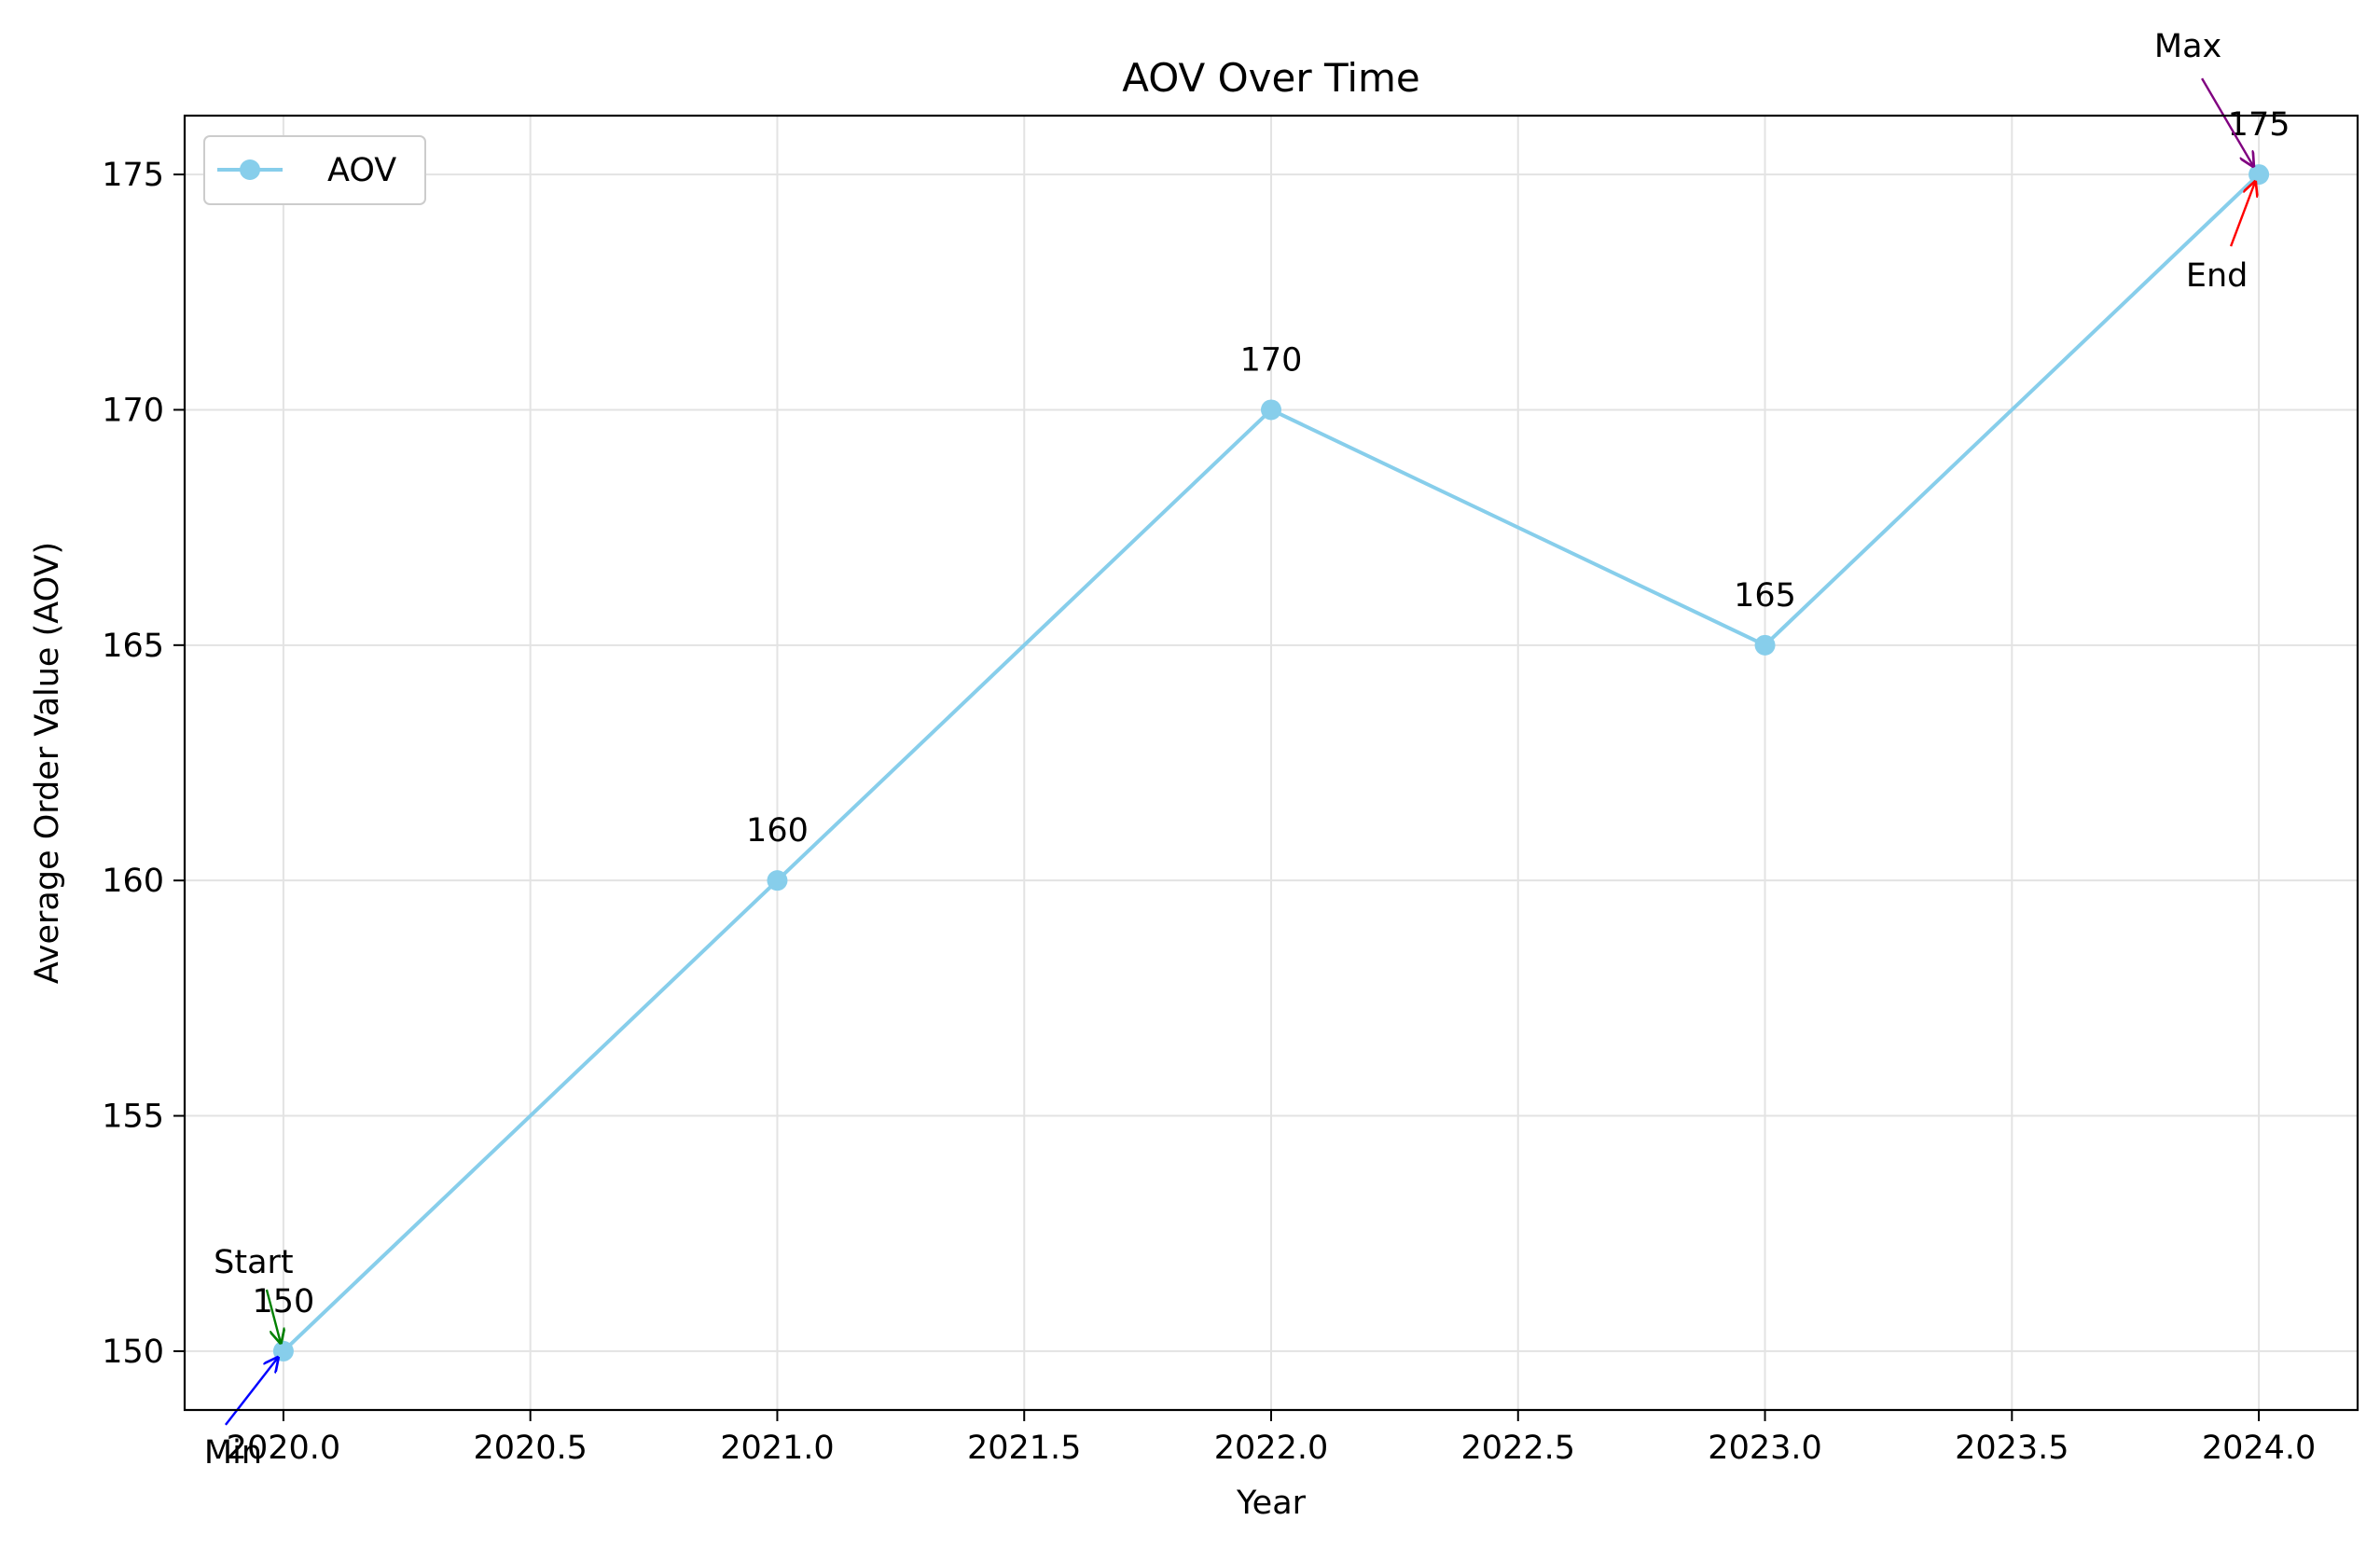  Describe the element at coordinates (1271, 1503) in the screenshot. I see `x-axis-label: Year` at that location.